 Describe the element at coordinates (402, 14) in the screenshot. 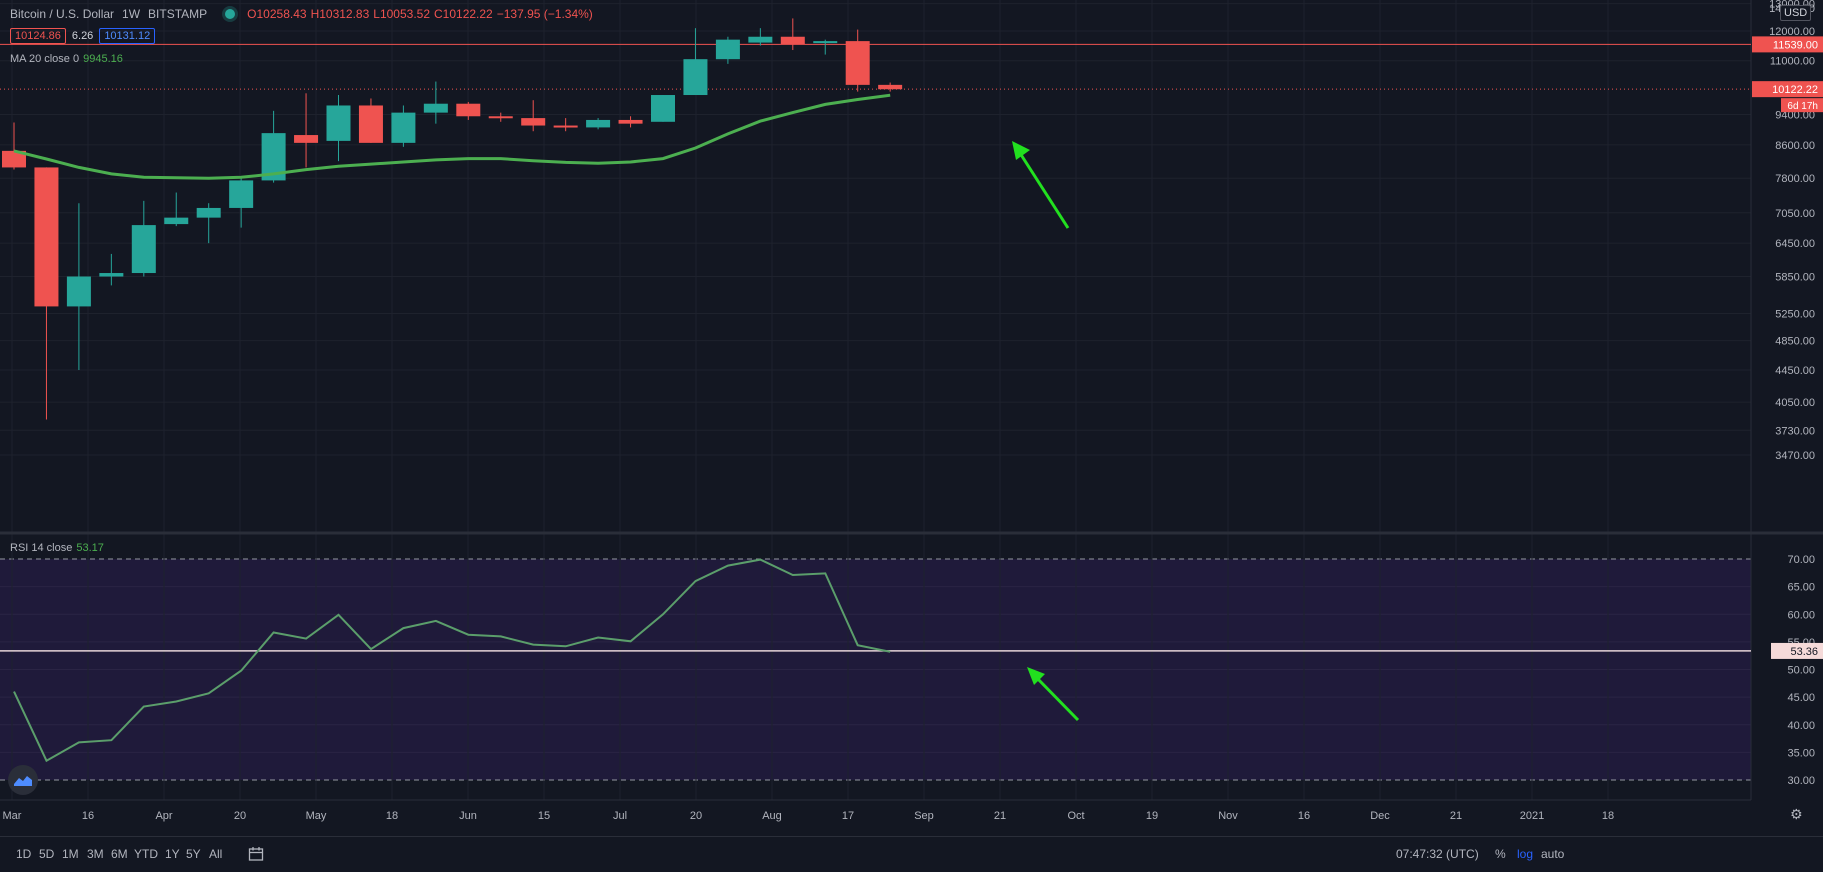

I see `ohlc-low: L10053.52` at that location.